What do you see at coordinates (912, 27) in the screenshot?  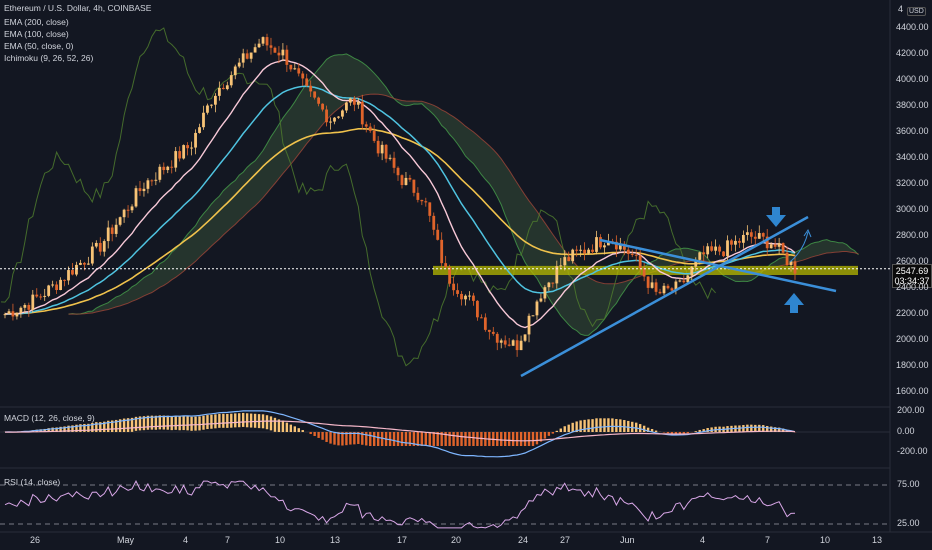 I see `price-tick: 4400.00` at bounding box center [912, 27].